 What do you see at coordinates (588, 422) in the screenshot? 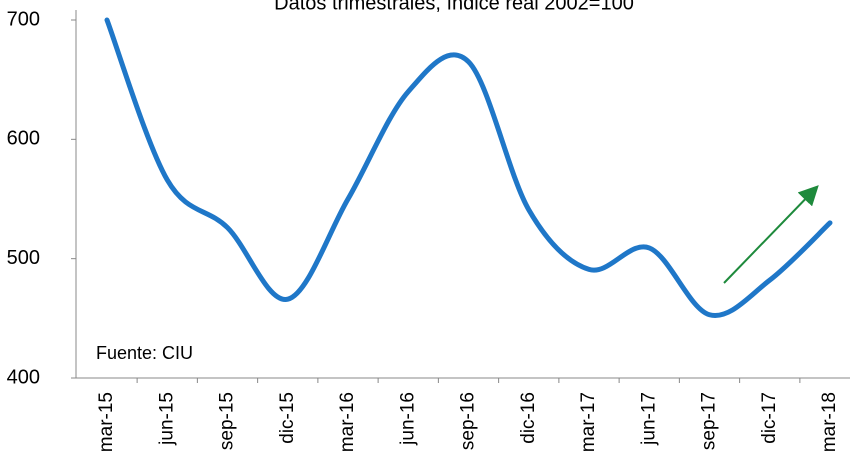
I see `x-tick-label: mar-17` at bounding box center [588, 422].